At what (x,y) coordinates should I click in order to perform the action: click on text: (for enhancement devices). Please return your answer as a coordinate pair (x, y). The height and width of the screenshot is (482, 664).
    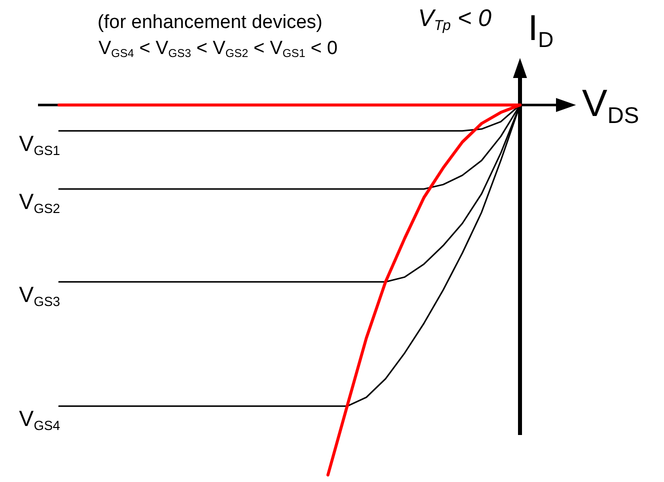
    Looking at the image, I should click on (210, 22).